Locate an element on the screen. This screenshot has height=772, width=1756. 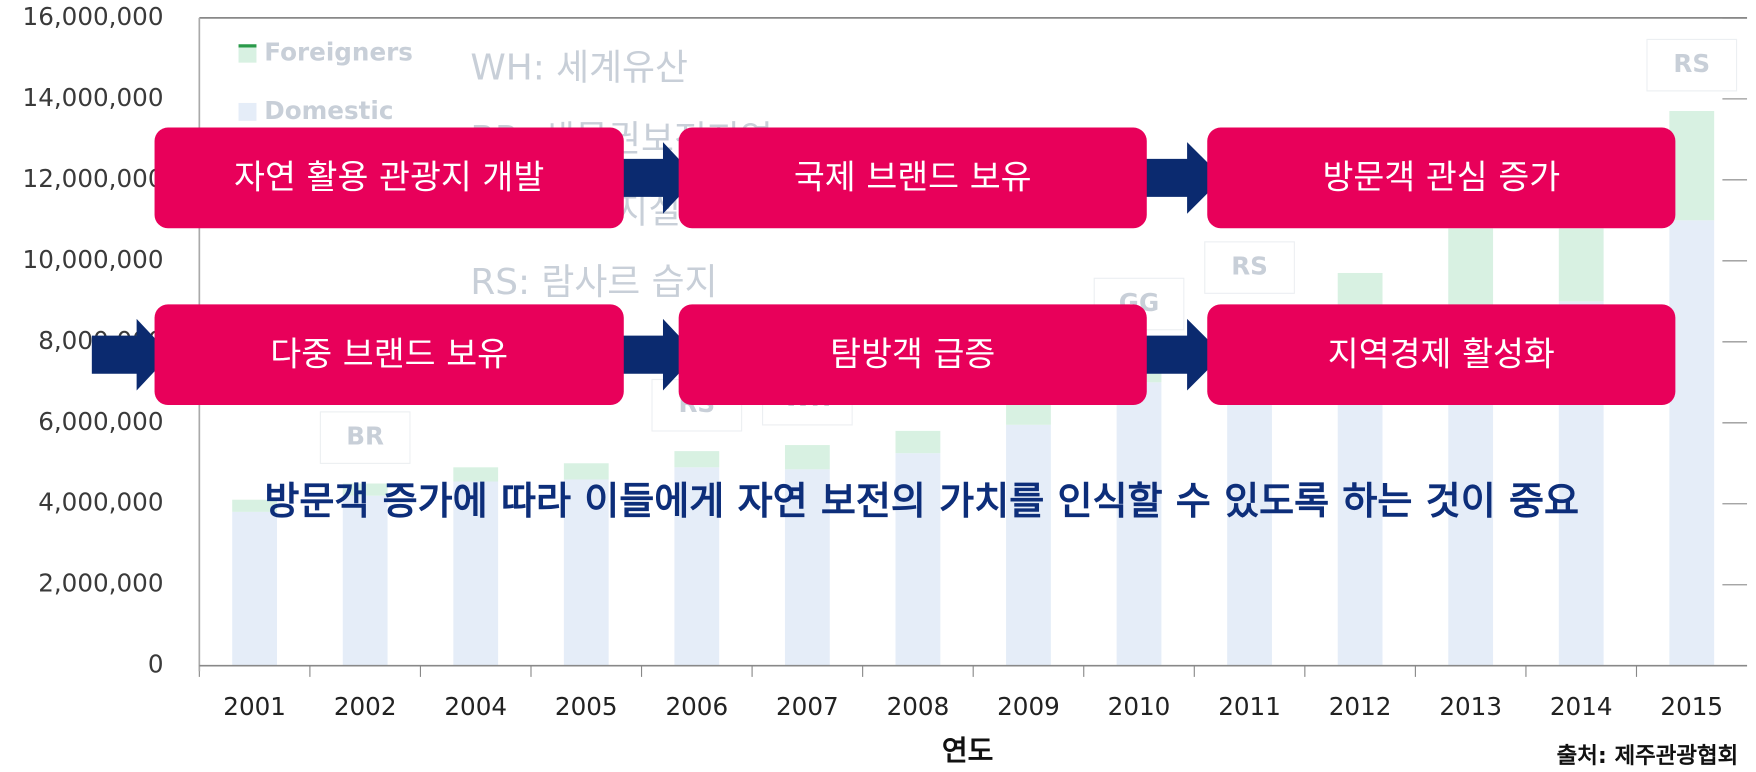
flow-box-label: 지역경제 활성화 is located at coordinates (1441, 353).